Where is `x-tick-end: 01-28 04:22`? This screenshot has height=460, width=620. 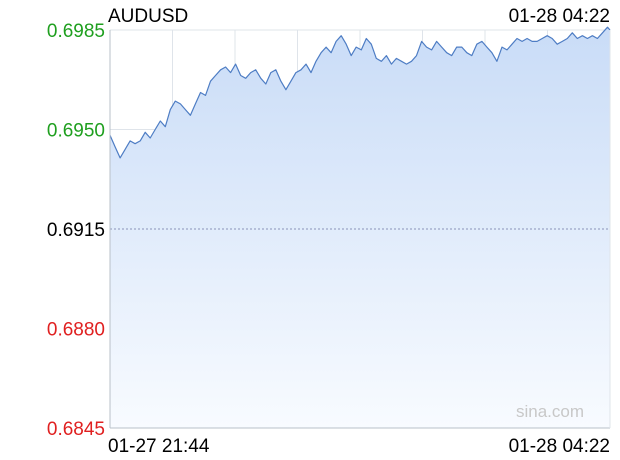
x-tick-end: 01-28 04:22 is located at coordinates (559, 446).